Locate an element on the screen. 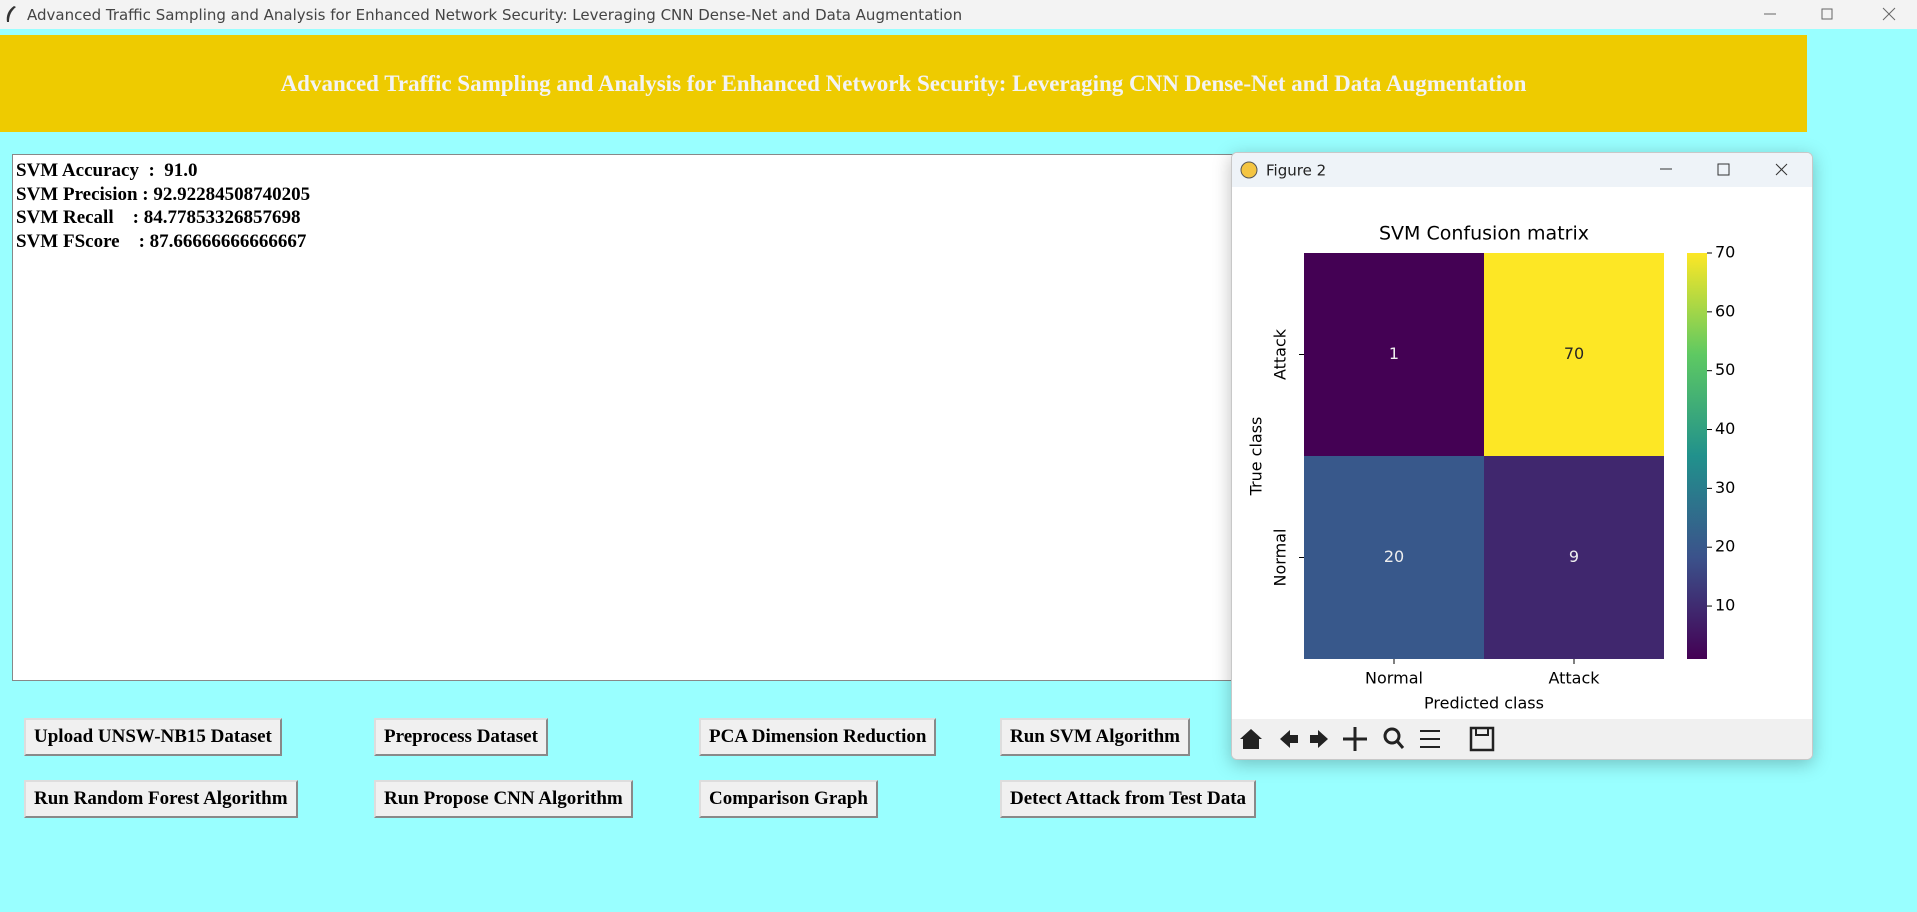  chart-title: SVM Confusion matrix is located at coordinates (1484, 234).